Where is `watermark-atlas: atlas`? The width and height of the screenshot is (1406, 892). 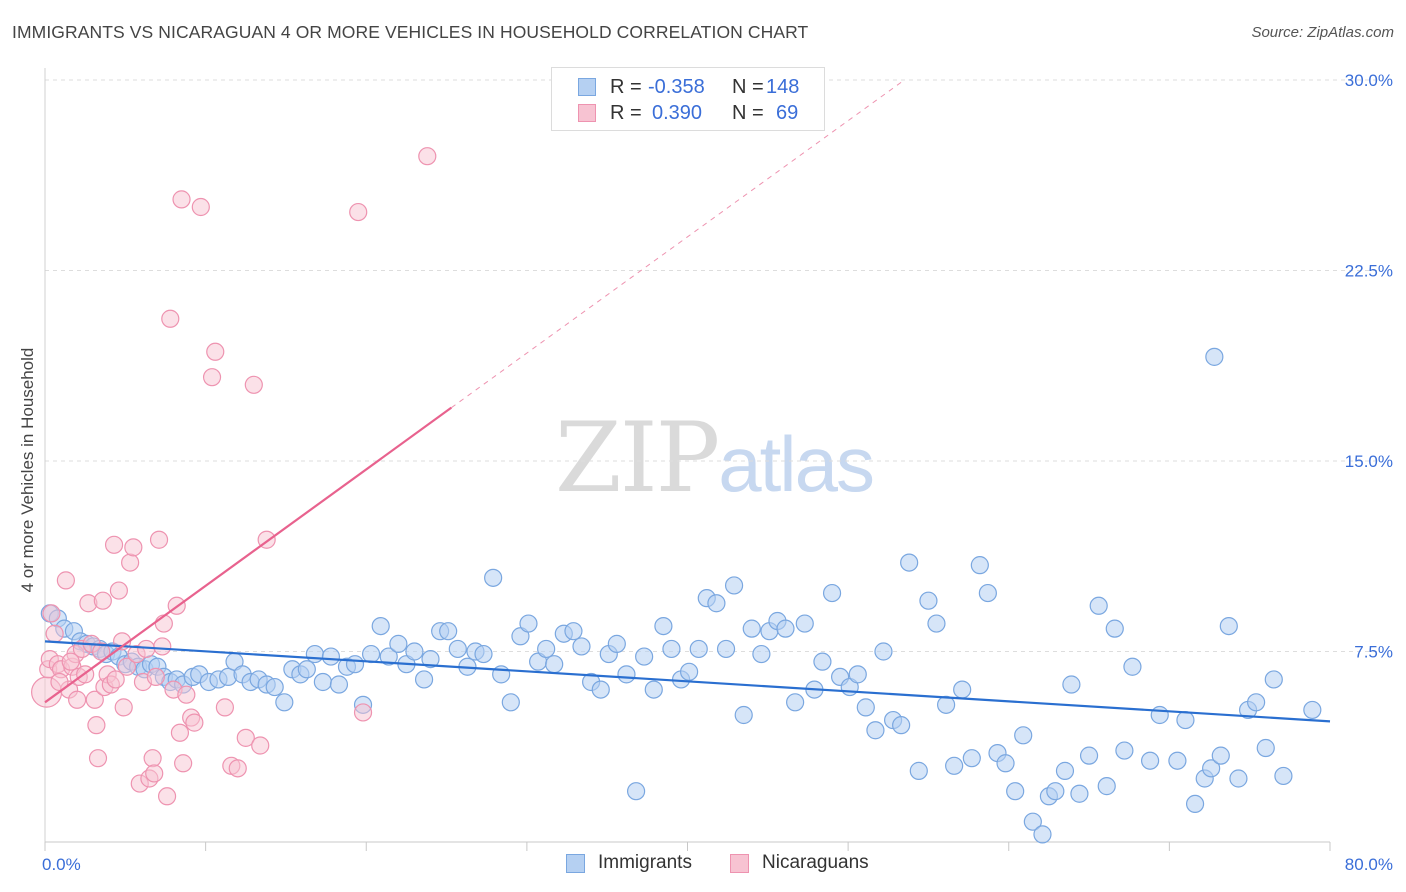
watermark-atlas: atlas is located at coordinates (796, 464).